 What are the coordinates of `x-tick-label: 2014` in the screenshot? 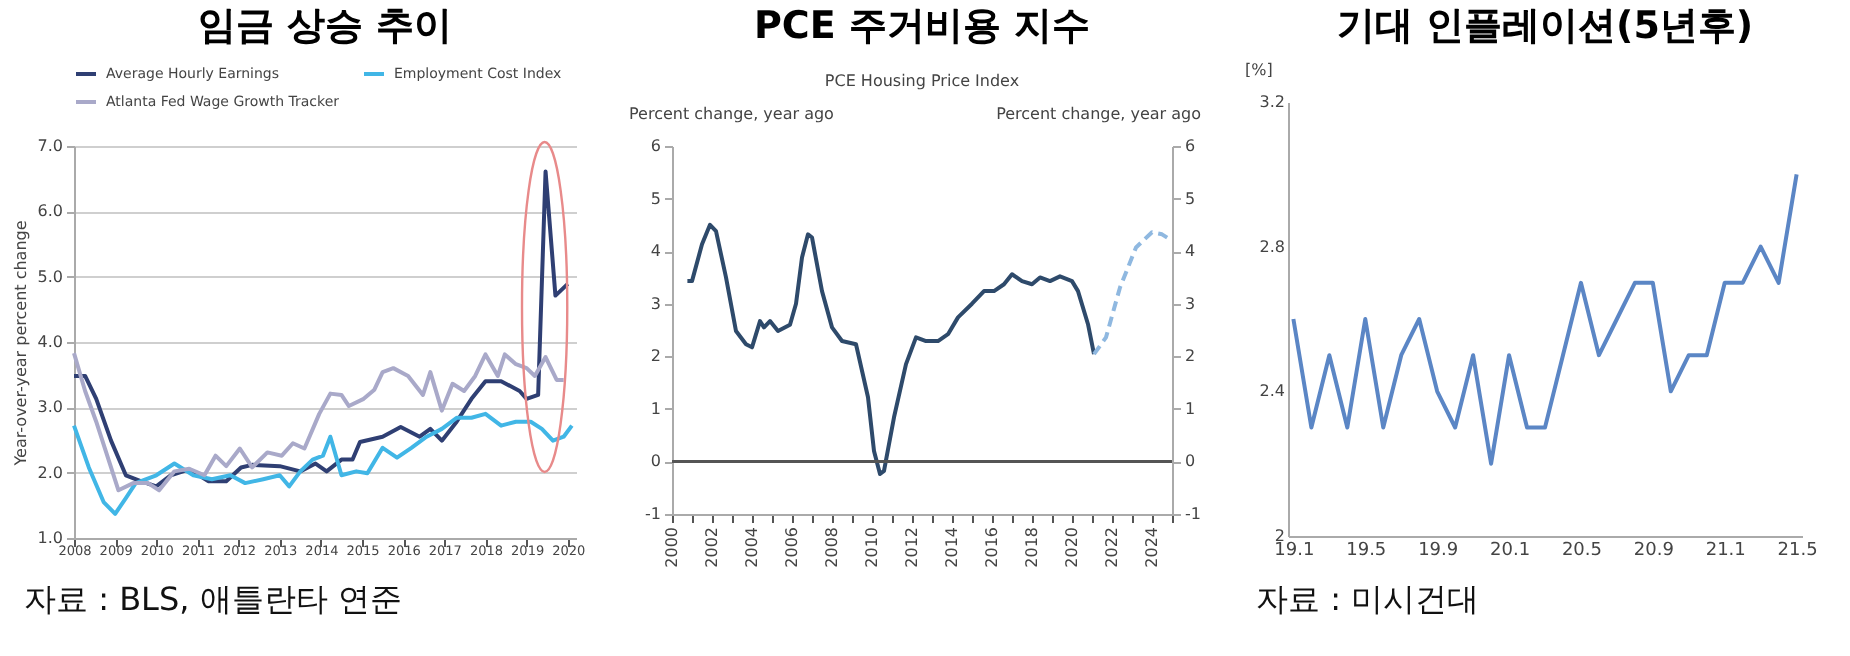 It's located at (952, 547).